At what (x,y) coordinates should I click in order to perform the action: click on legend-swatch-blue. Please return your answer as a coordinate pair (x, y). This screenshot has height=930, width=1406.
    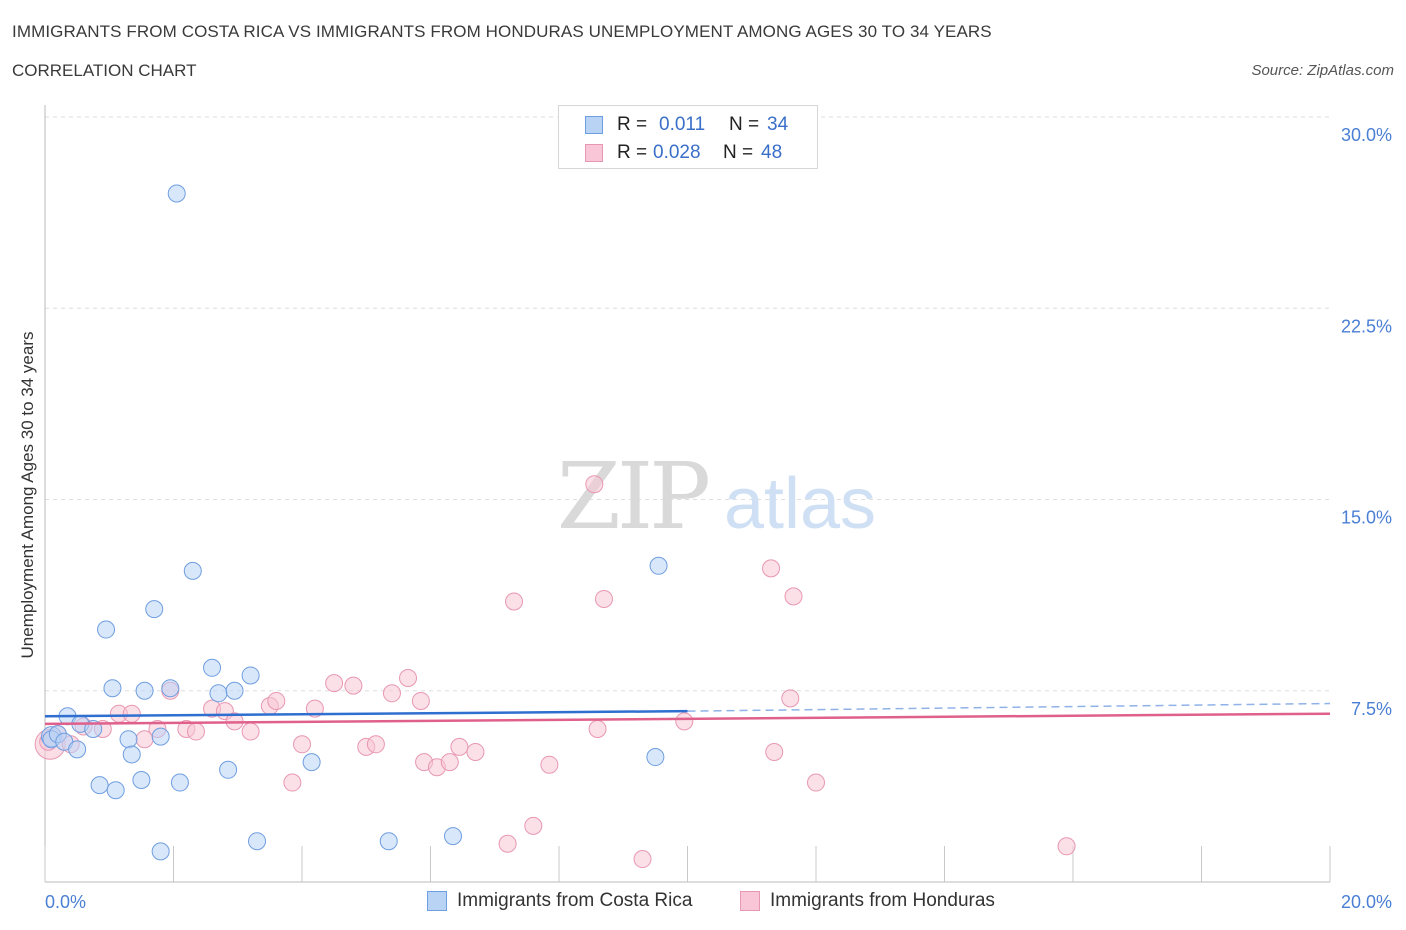
    Looking at the image, I should click on (594, 125).